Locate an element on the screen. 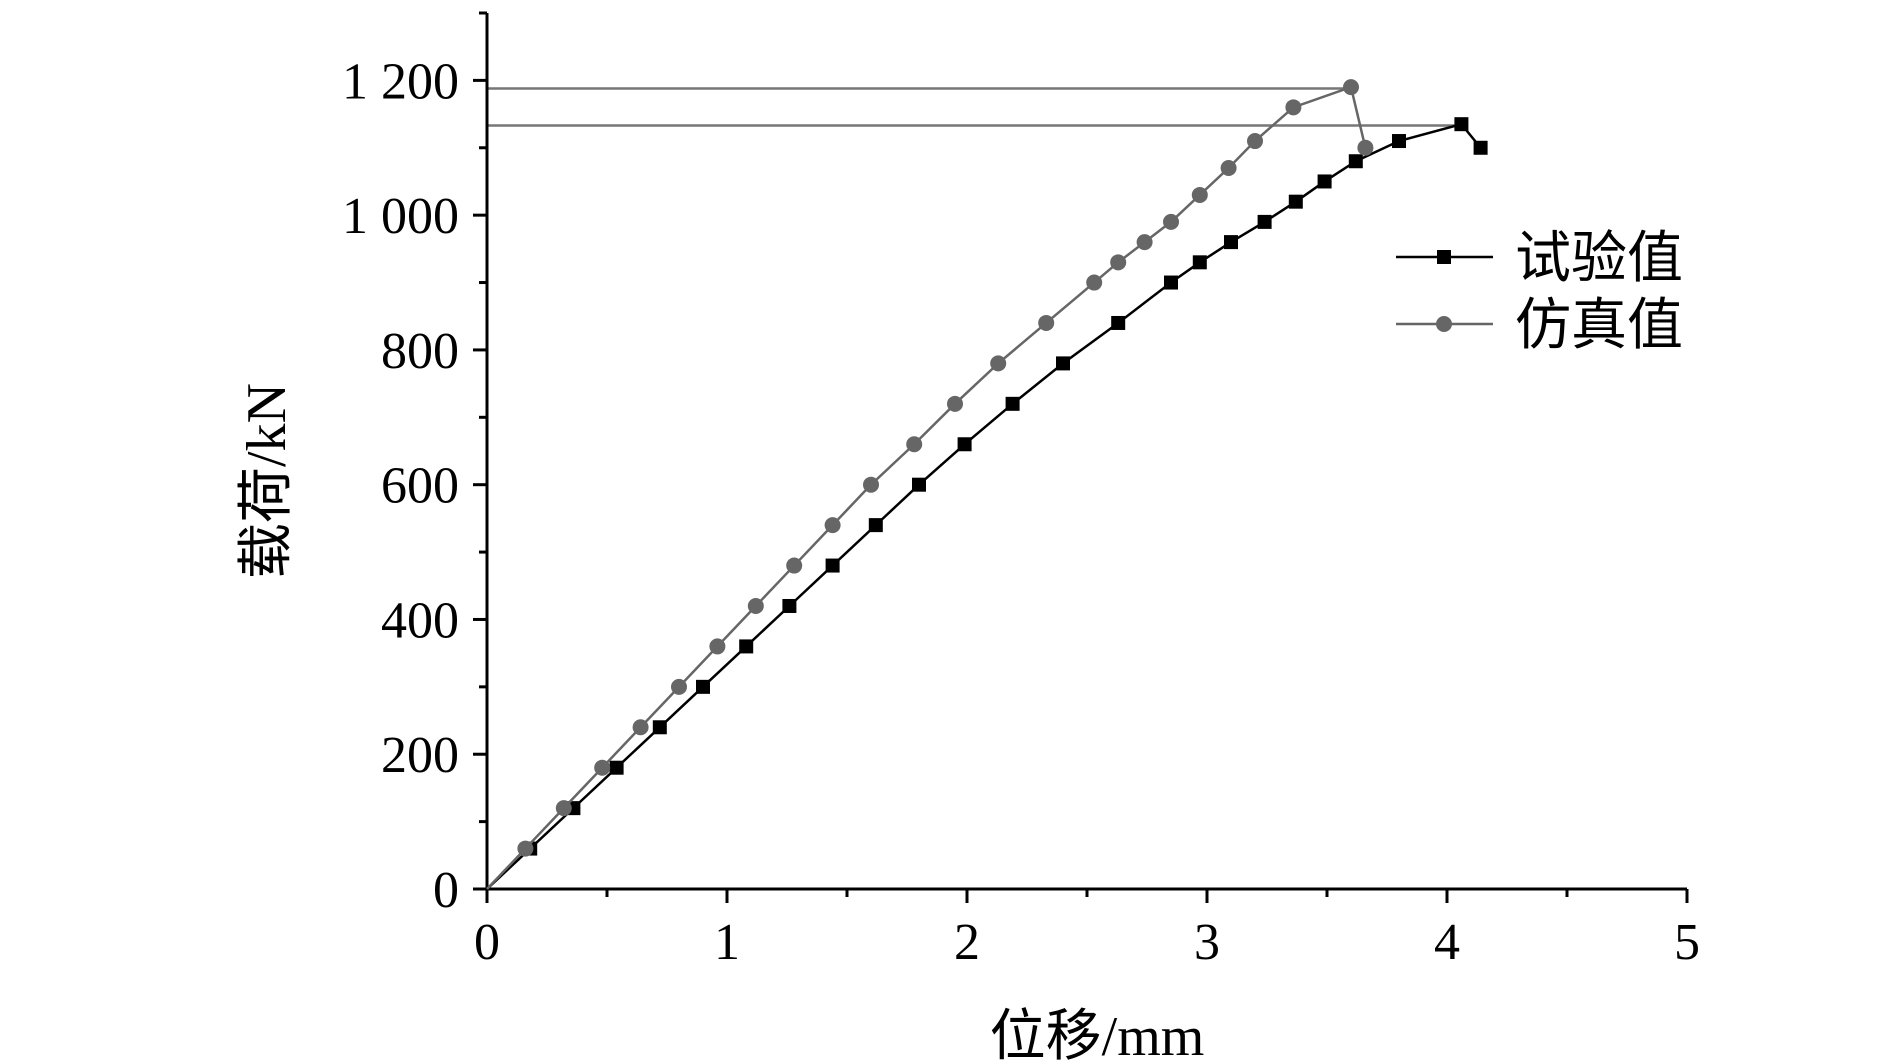 This screenshot has width=1890, height=1063. y-tick-label: 600 is located at coordinates (420, 486).